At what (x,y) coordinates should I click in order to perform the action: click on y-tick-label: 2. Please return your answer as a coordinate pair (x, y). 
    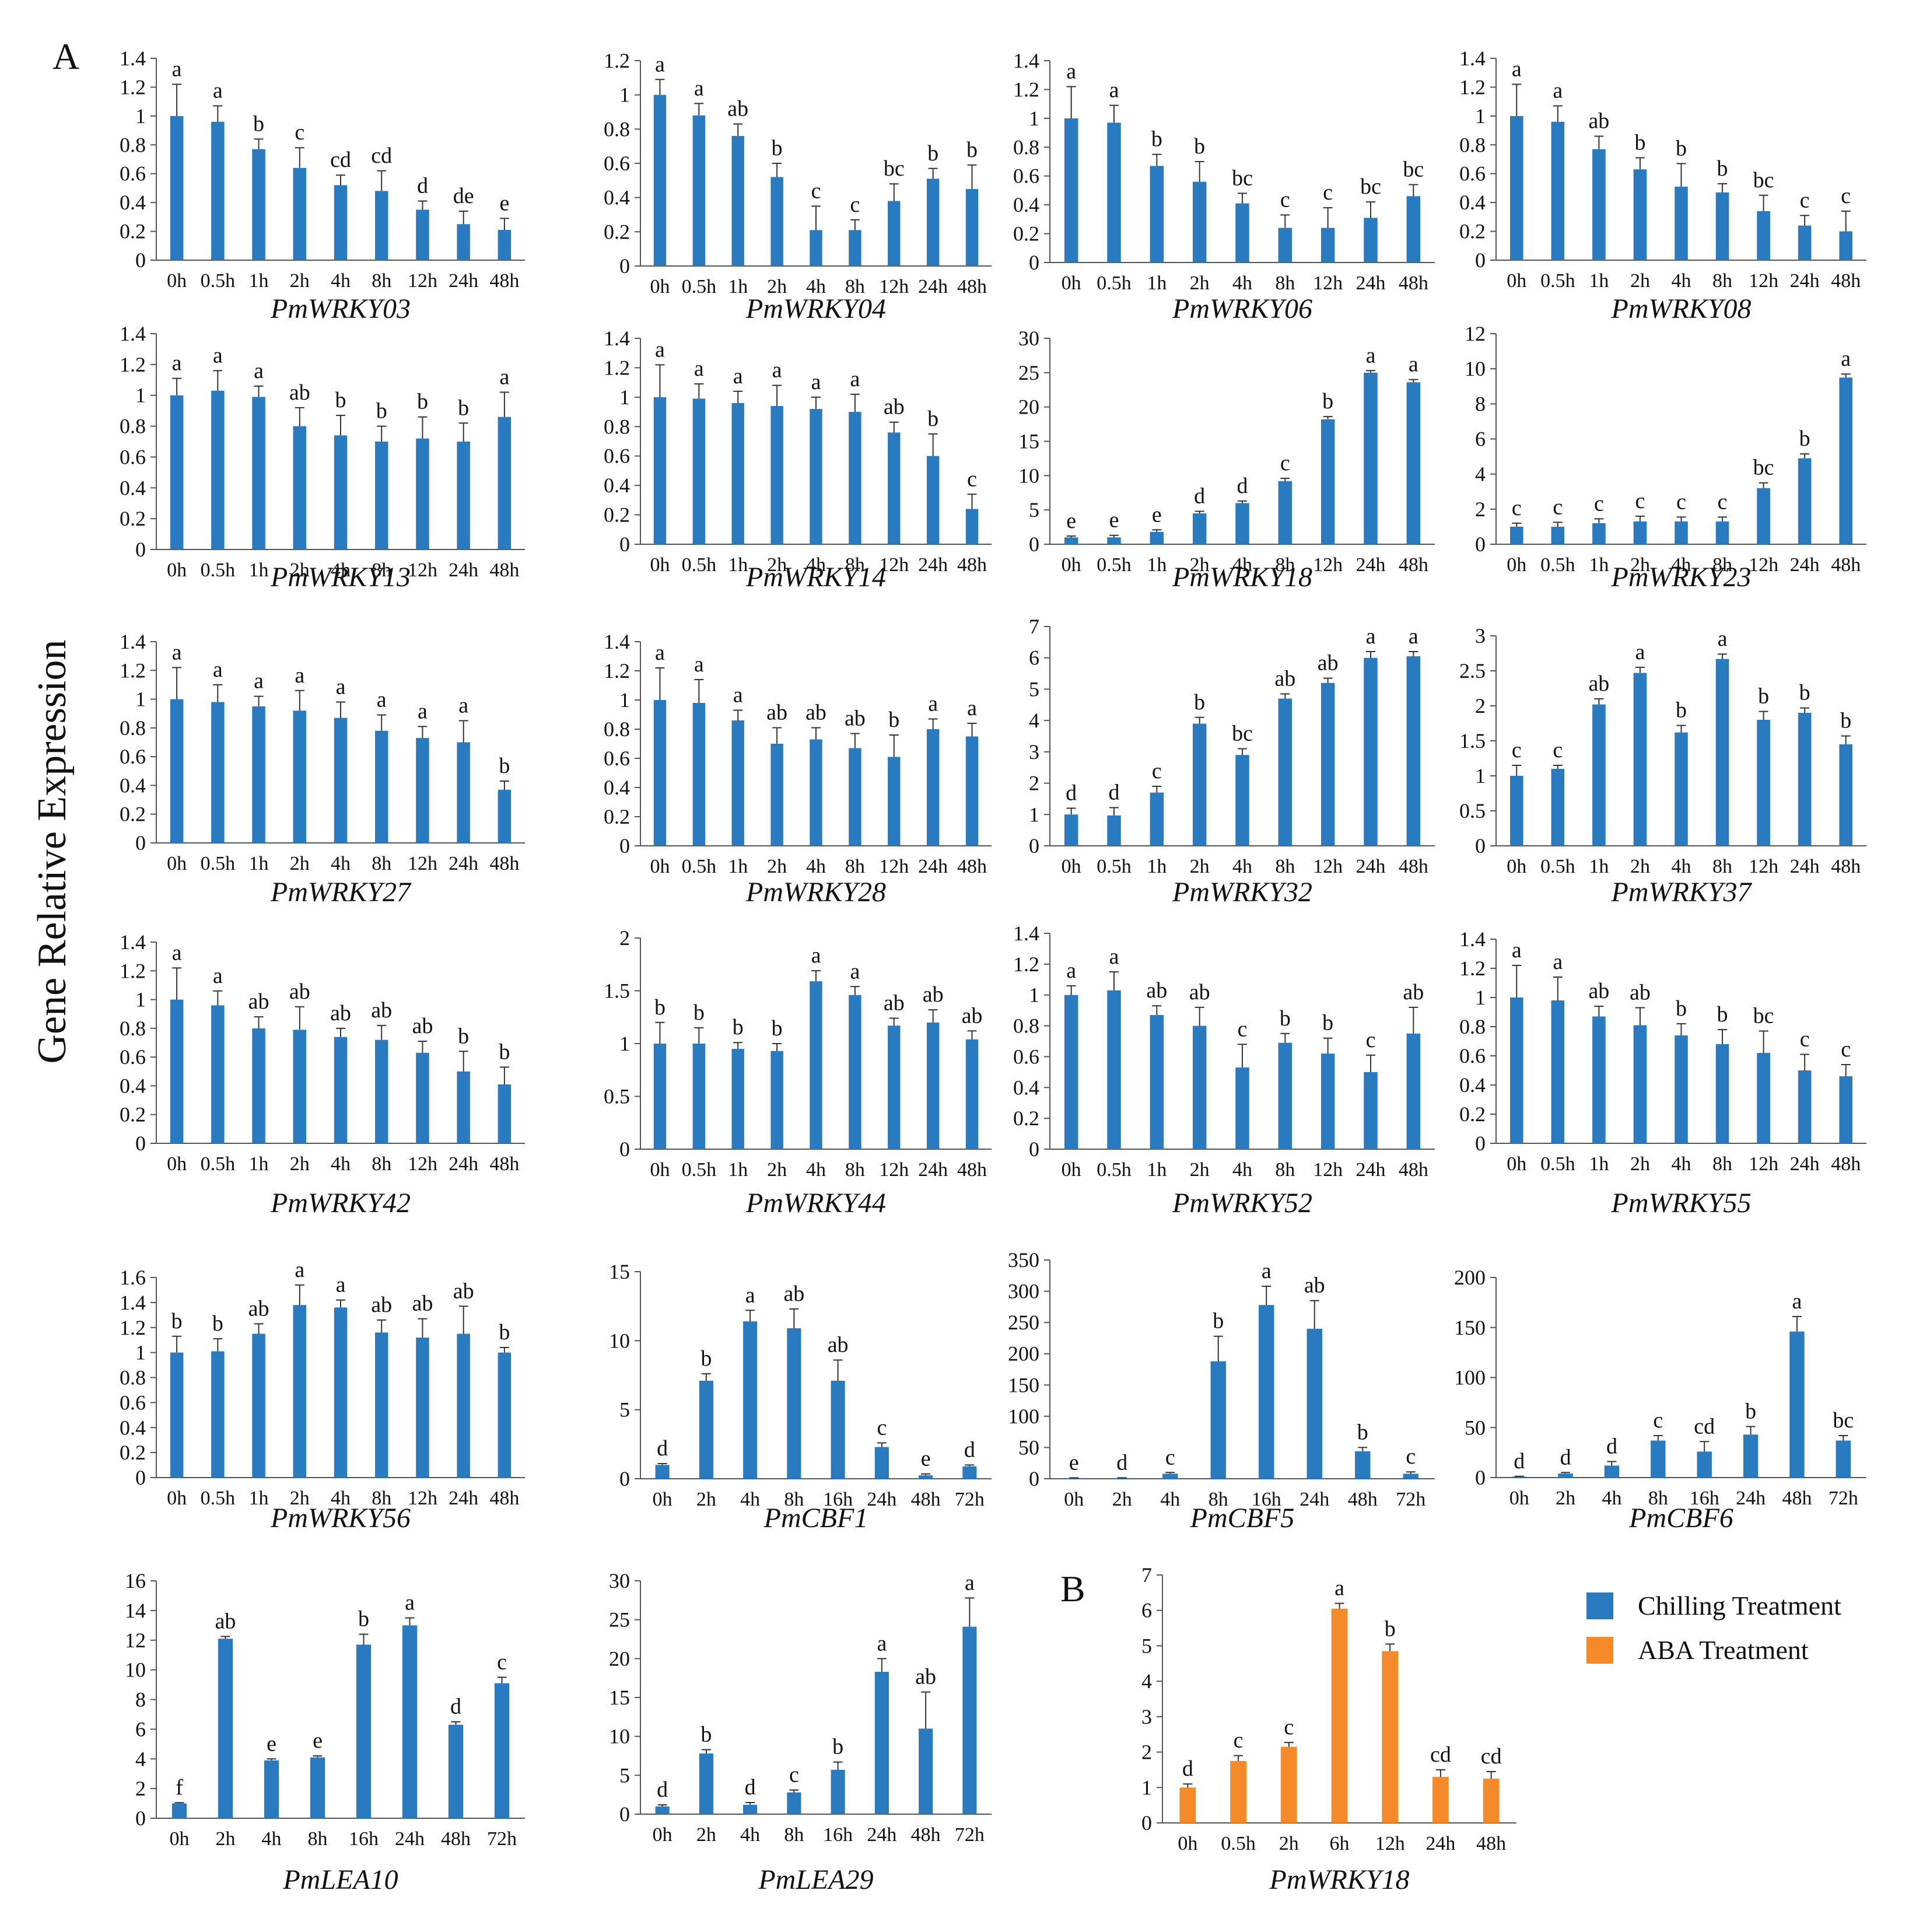
    Looking at the image, I should click on (1481, 509).